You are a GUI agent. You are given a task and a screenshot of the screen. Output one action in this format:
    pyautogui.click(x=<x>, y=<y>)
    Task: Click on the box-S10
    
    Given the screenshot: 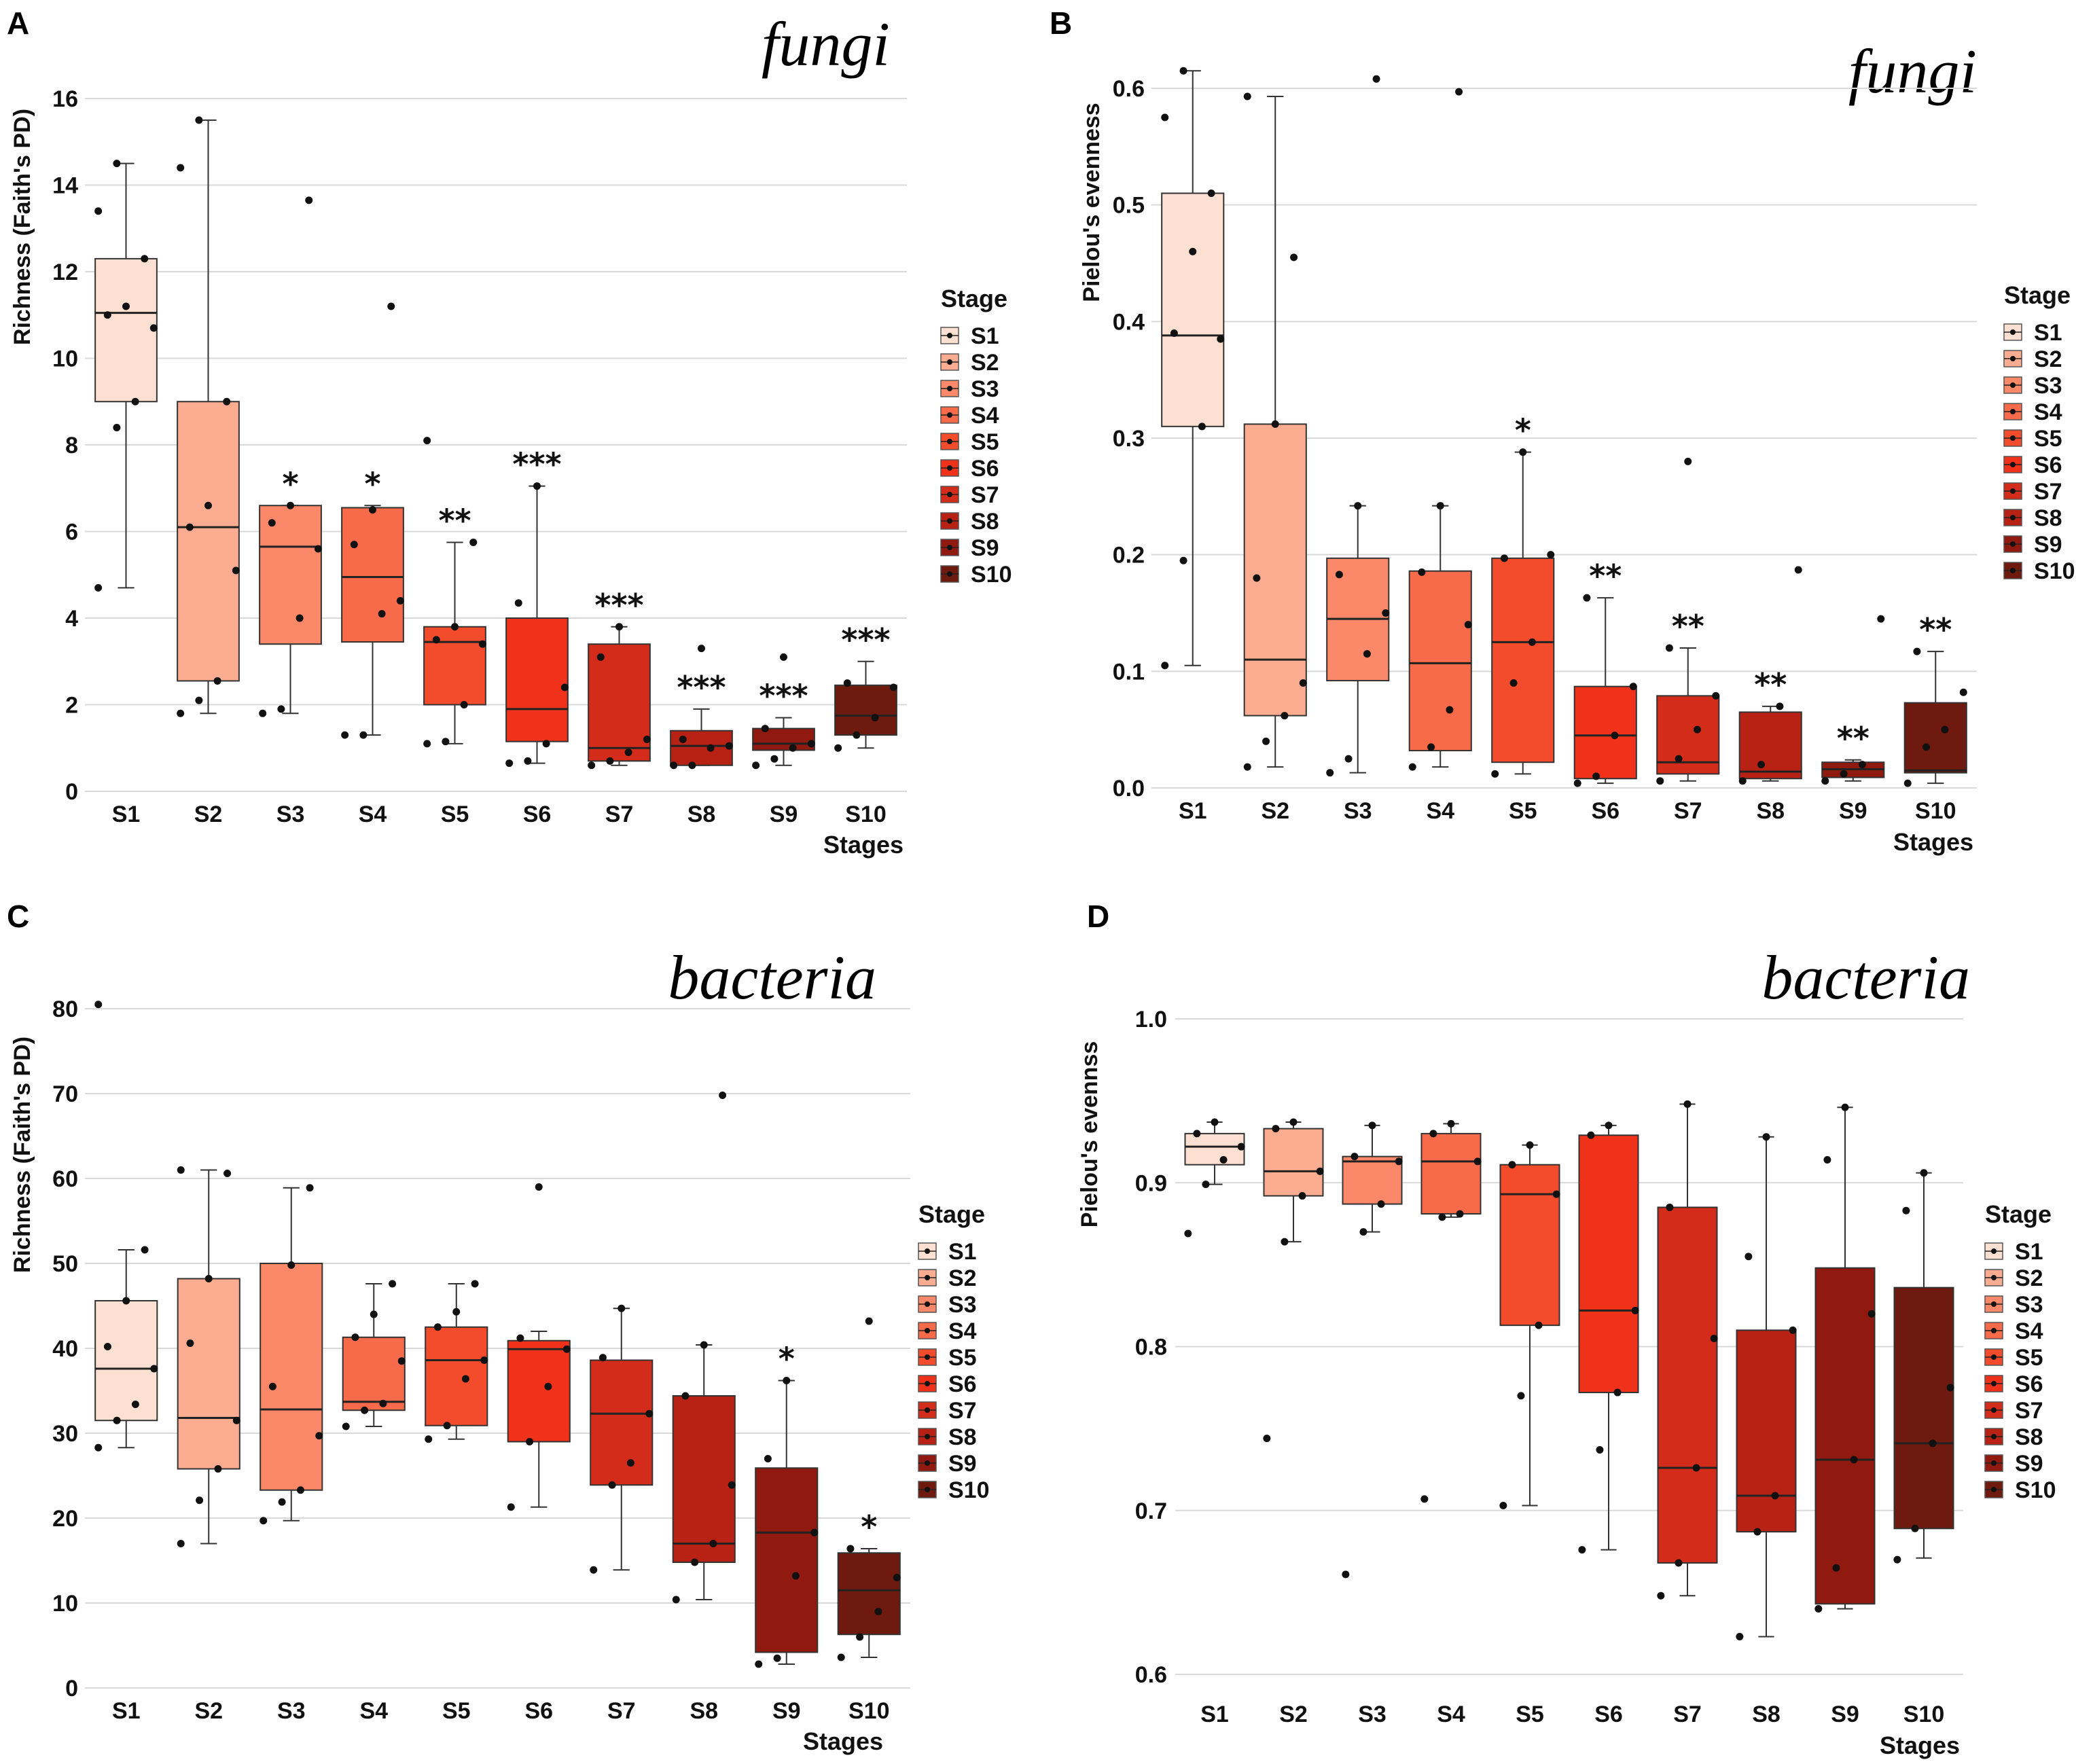 What is the action you would take?
    pyautogui.click(x=1935, y=738)
    